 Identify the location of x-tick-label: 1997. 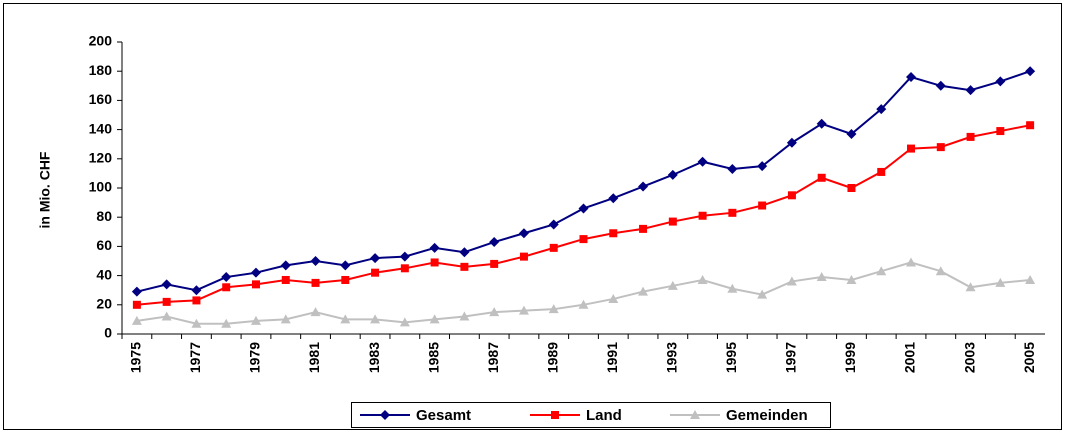
(791, 357).